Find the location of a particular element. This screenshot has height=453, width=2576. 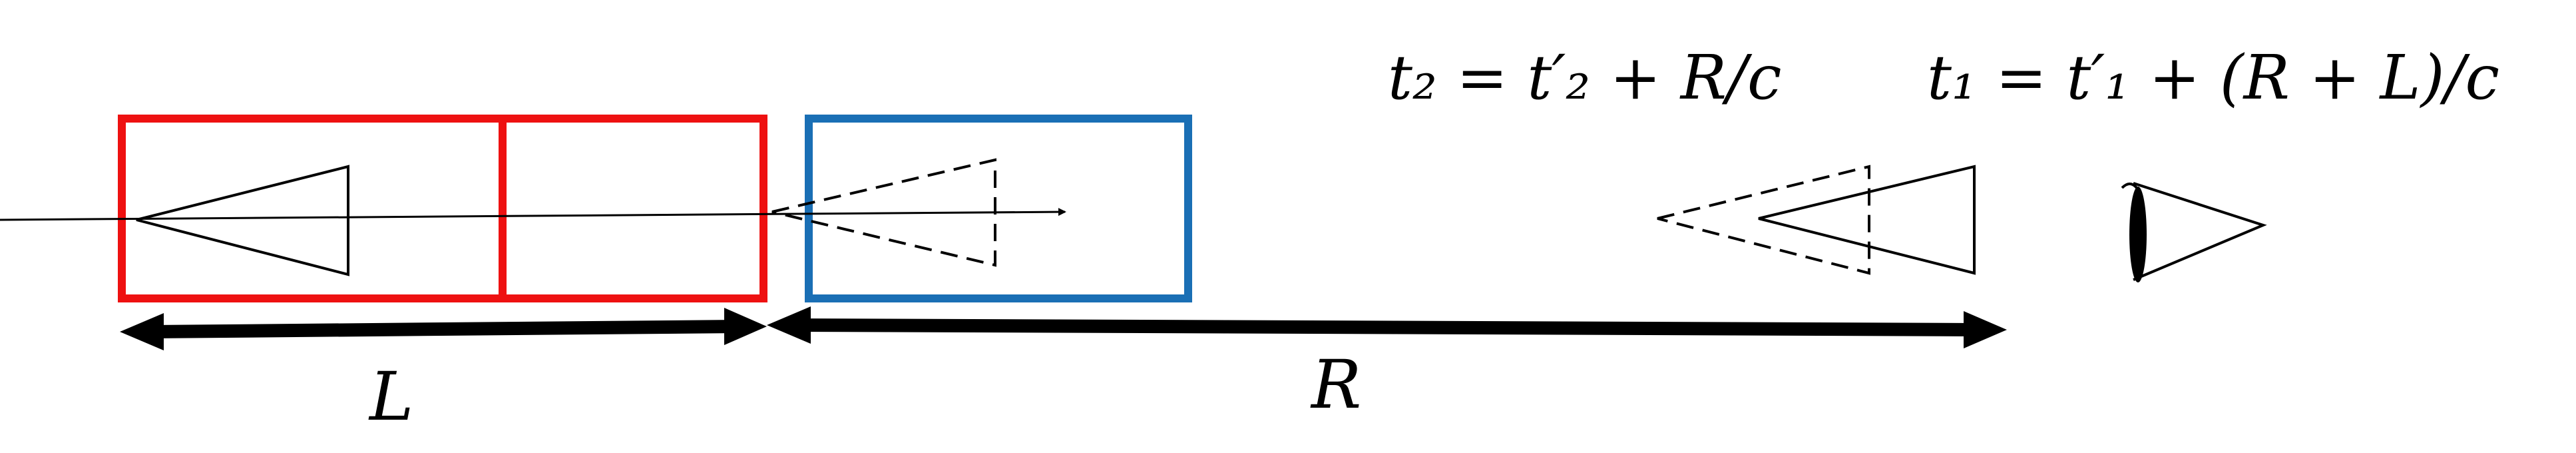

solid-triangle-in-red-box is located at coordinates (242, 220).